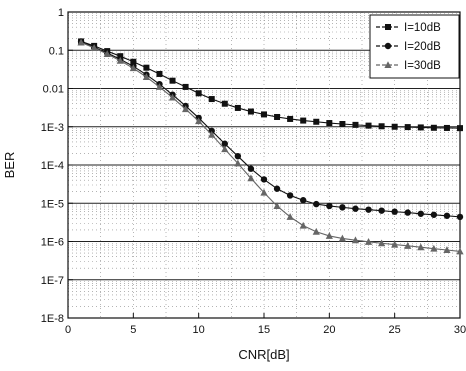  I want to click on legend: I=10dB I=20dB I=30dB, so click(414, 46).